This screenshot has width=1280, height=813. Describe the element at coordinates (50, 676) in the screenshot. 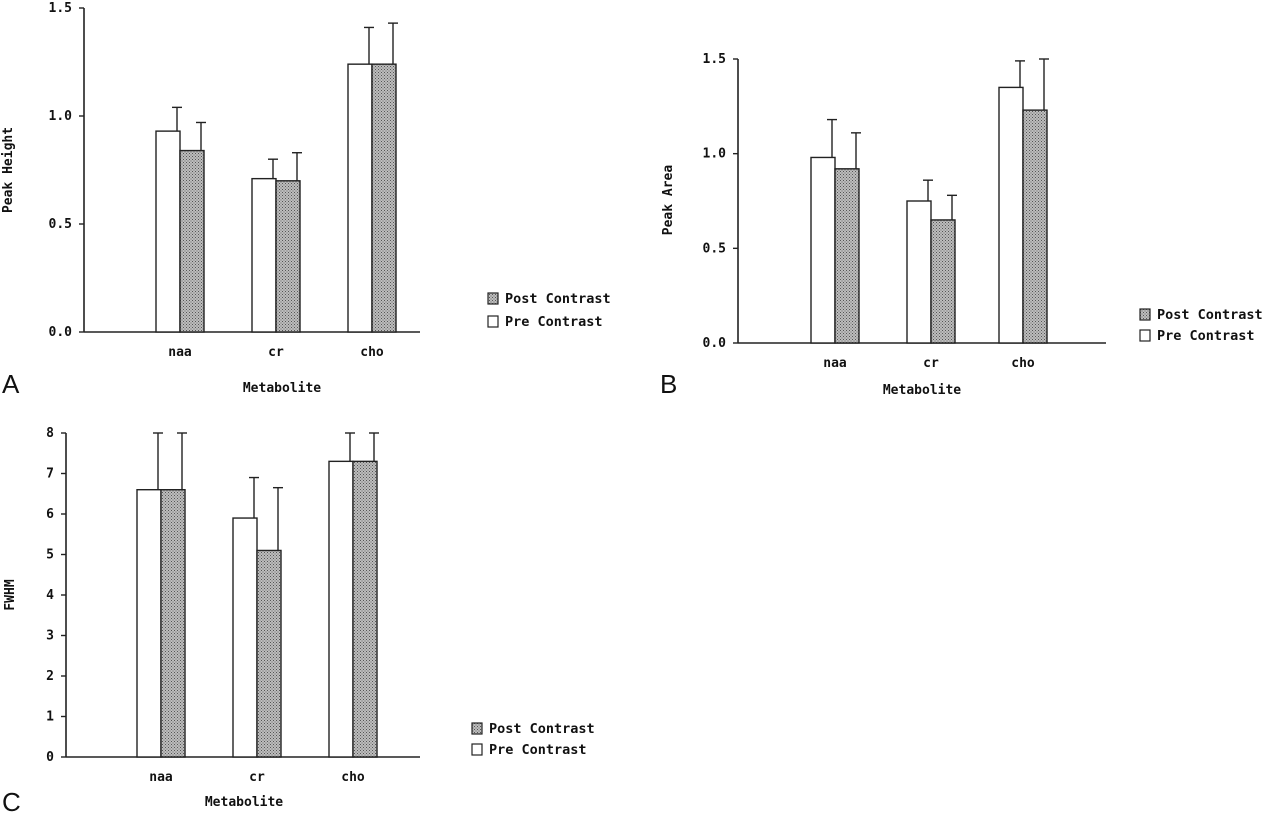

I see `y-tick-label: 2` at that location.